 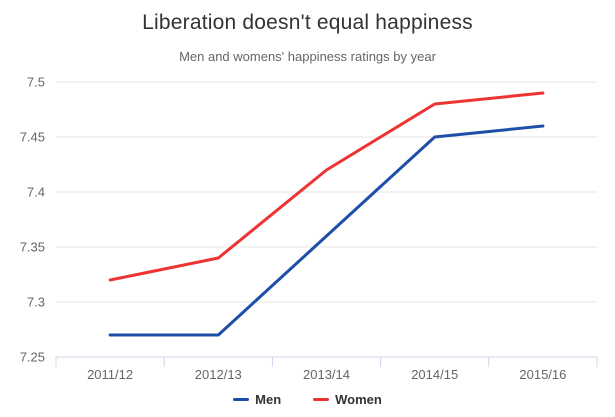 I want to click on legend-item-men: Men, so click(x=257, y=399).